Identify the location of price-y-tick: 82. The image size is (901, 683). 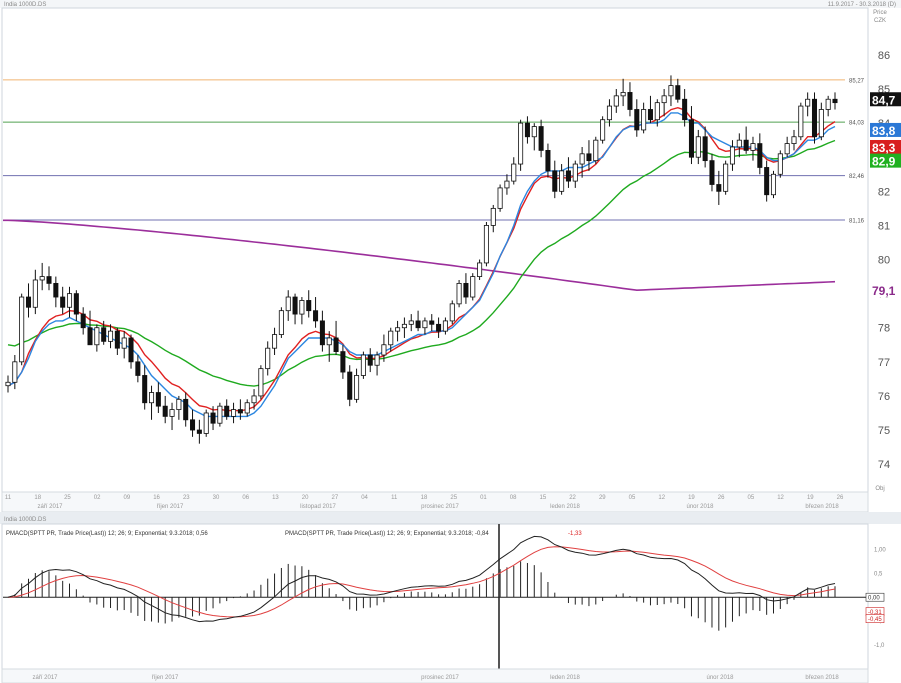
(884, 192).